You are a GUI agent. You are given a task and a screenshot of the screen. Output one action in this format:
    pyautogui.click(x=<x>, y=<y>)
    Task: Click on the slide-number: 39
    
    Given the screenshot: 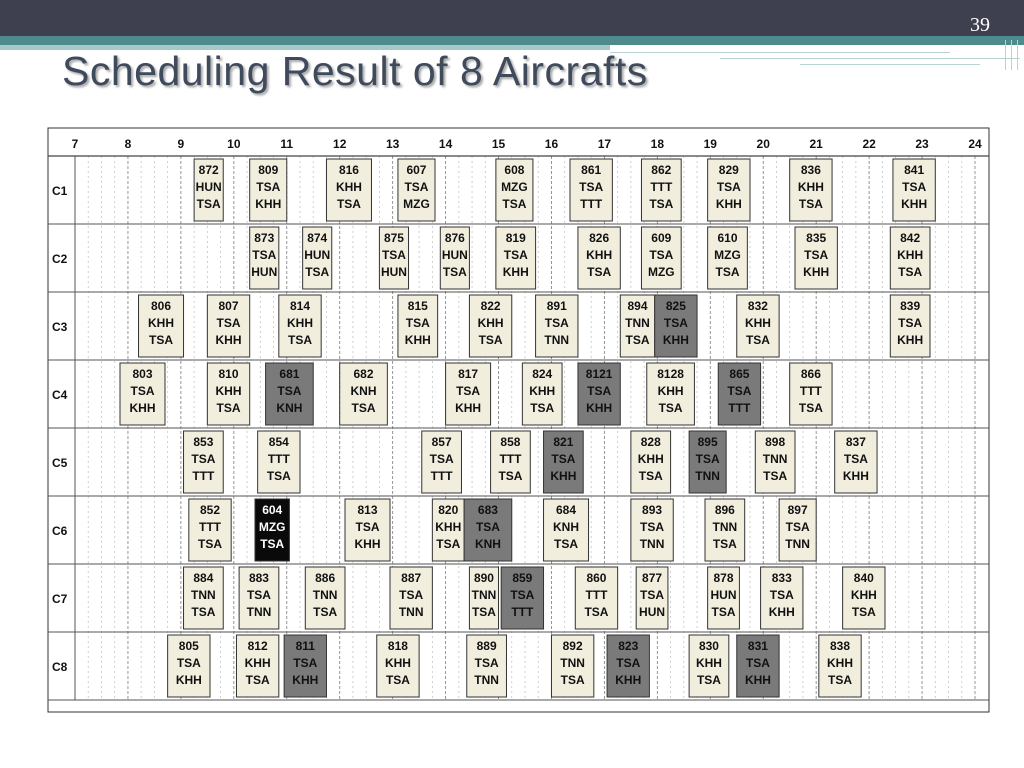 What is the action you would take?
    pyautogui.click(x=980, y=25)
    